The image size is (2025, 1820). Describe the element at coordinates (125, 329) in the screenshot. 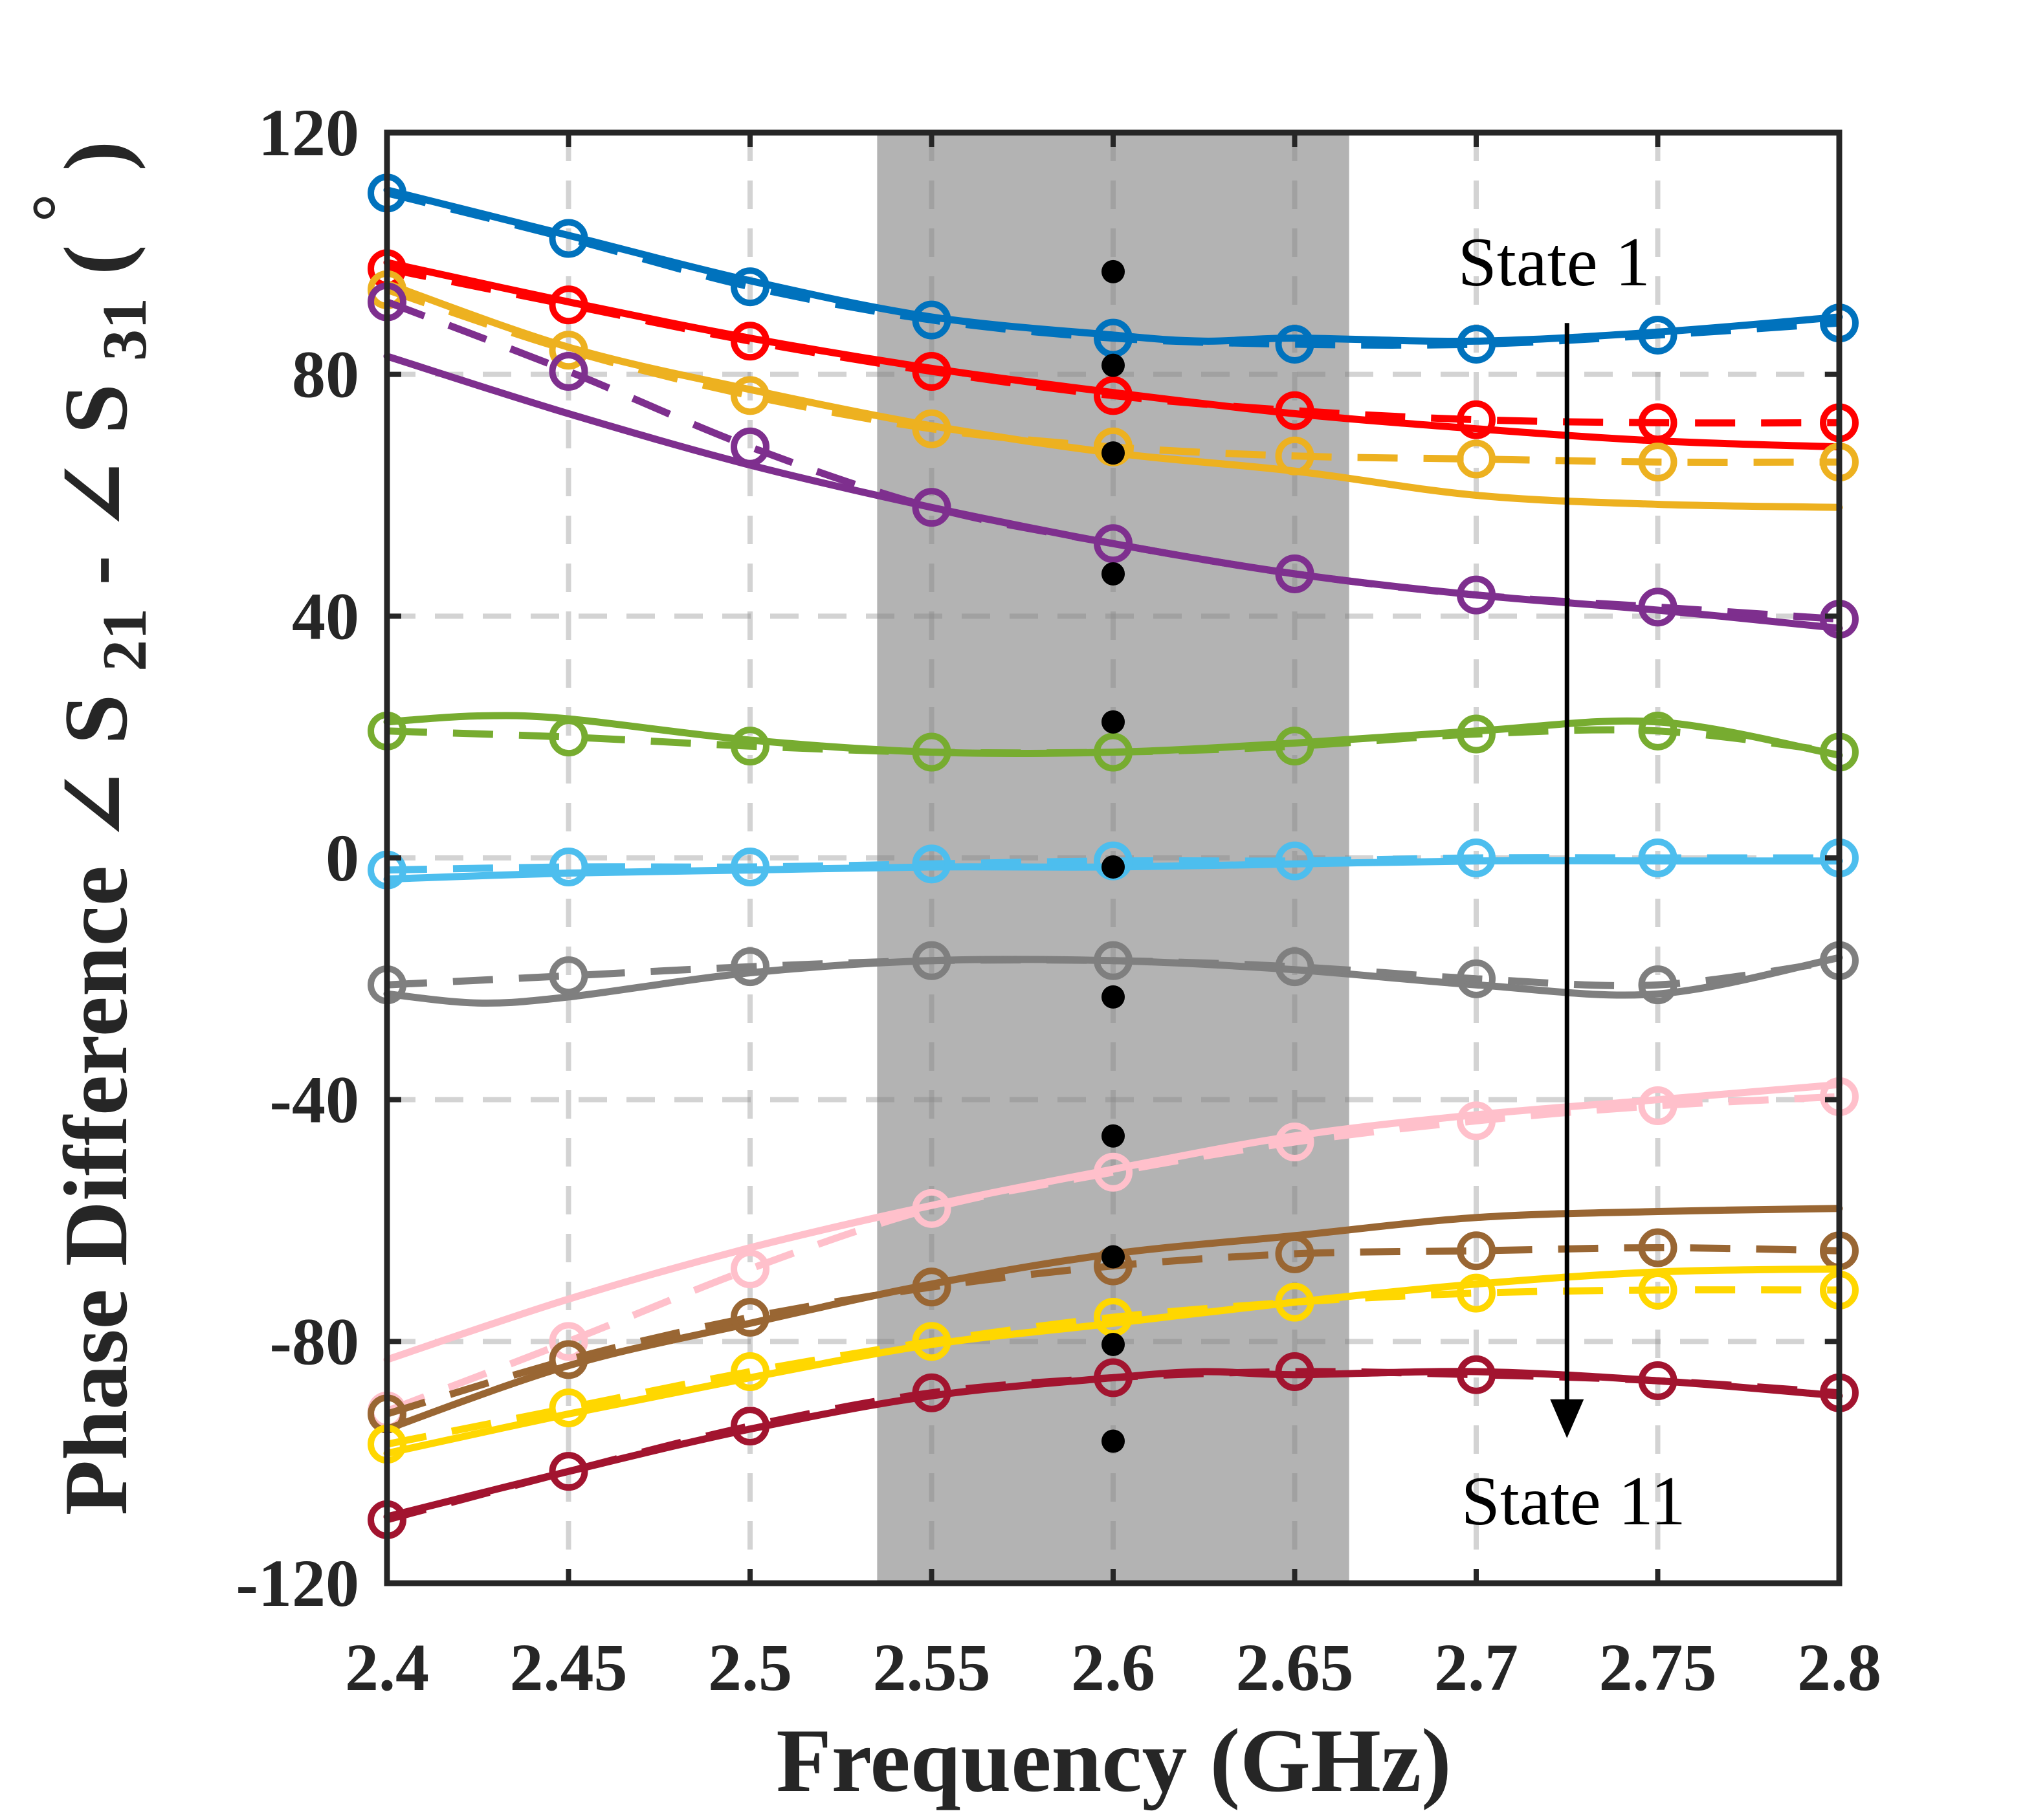

I see `y-axis-title-sub2: 31` at that location.